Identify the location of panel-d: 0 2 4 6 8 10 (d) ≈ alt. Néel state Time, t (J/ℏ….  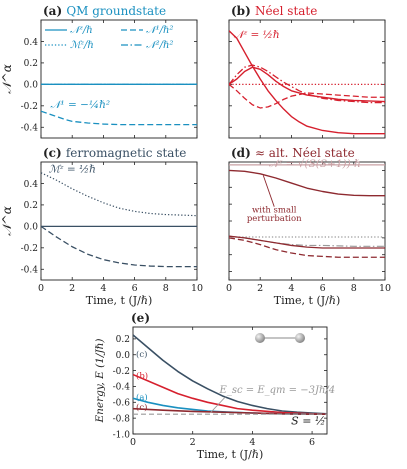
(308, 226).